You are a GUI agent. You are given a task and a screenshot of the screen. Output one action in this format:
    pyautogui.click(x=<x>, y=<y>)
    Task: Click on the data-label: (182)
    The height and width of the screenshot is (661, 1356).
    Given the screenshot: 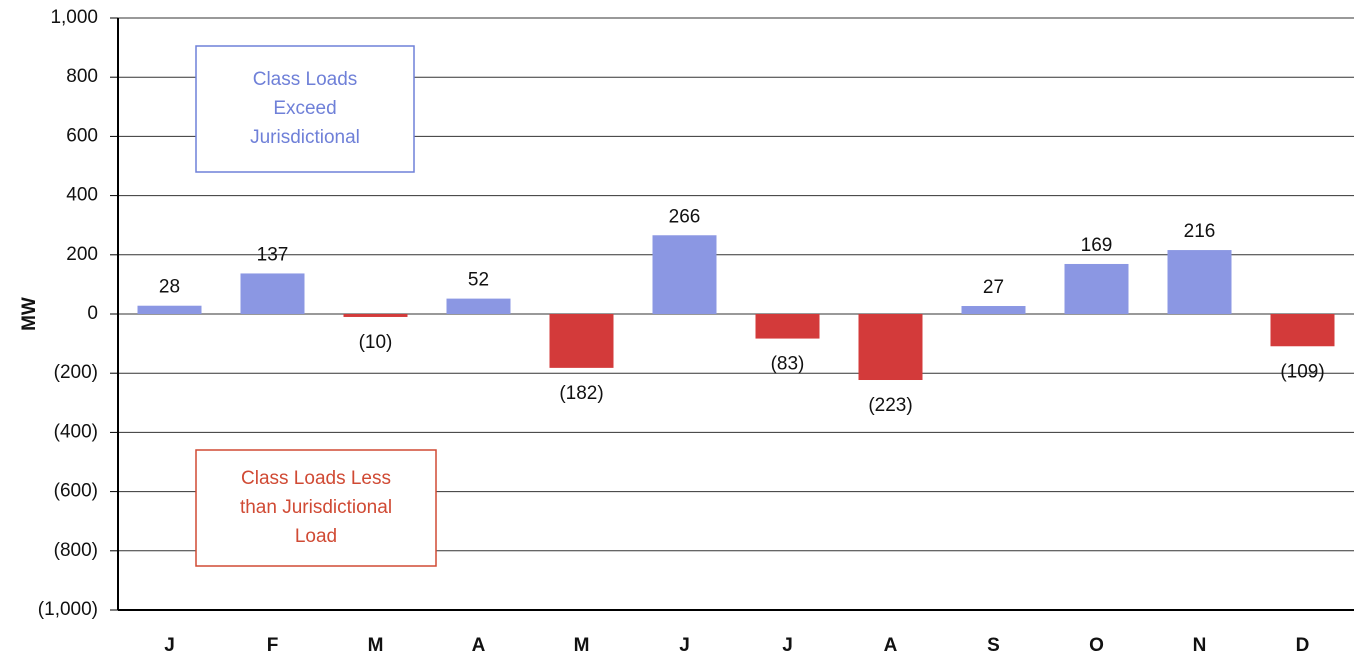 What is the action you would take?
    pyautogui.click(x=581, y=393)
    